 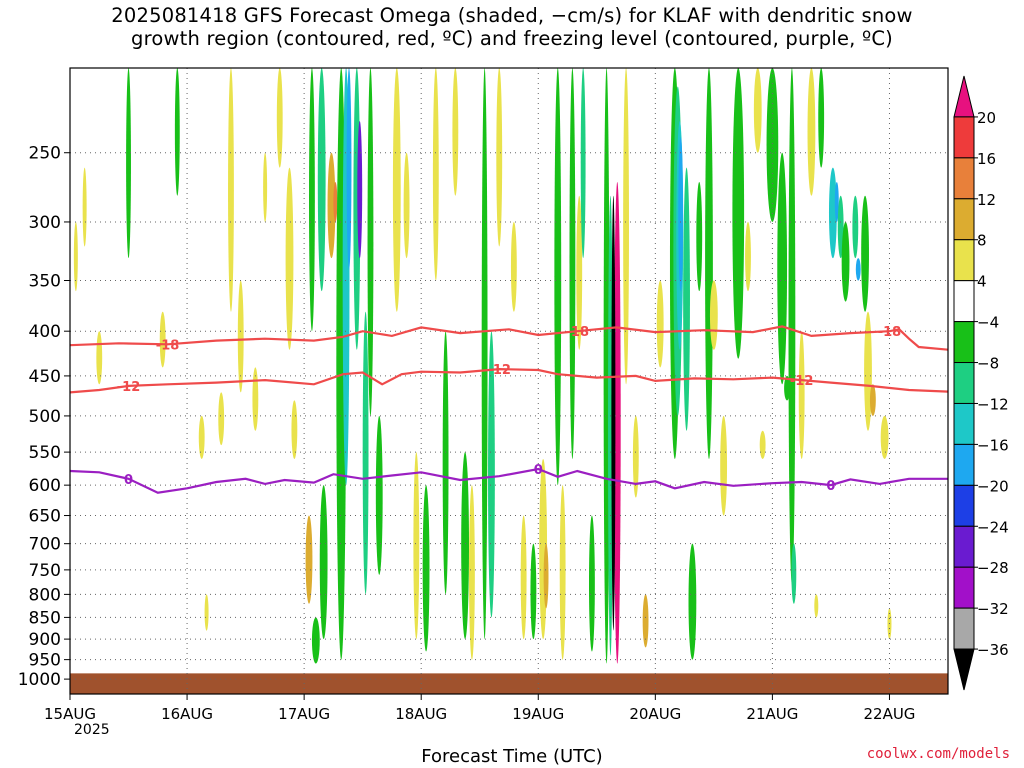 I want to click on x-tick-label-3: 18AUG, so click(x=421, y=714).